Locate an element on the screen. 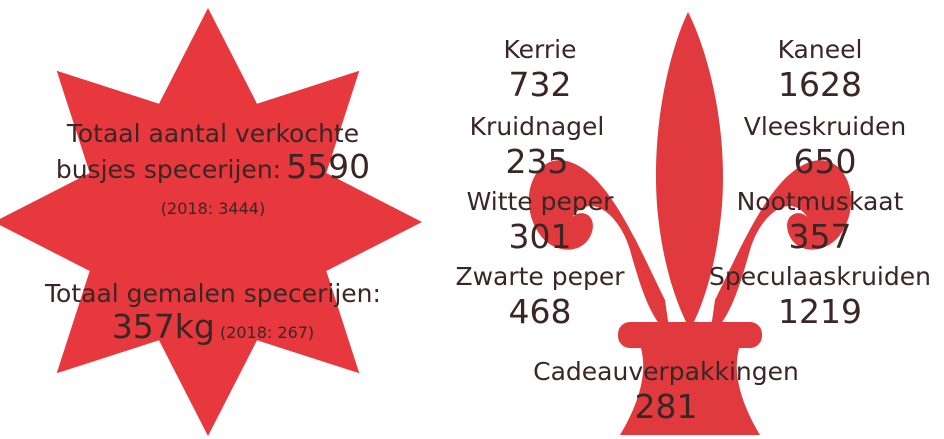  item-name: Nootmuskaat is located at coordinates (820, 201).